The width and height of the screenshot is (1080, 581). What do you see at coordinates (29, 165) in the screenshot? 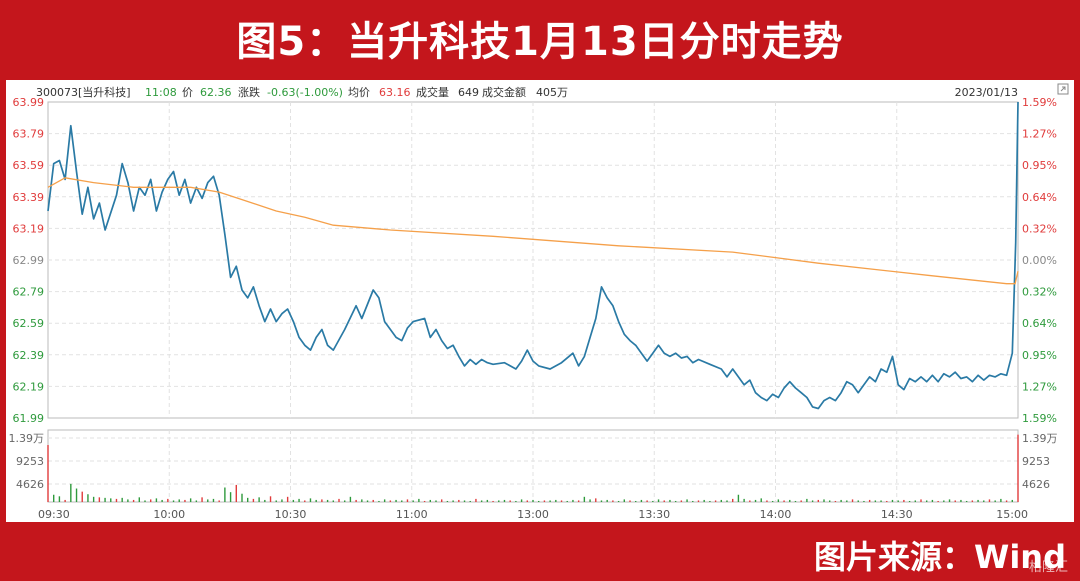
I see `y-tick-label: 63.59` at bounding box center [29, 165].